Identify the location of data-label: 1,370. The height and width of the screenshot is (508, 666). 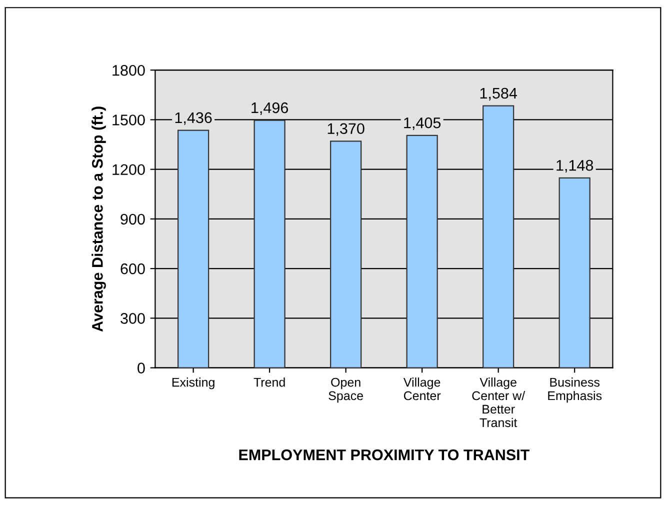
(346, 129).